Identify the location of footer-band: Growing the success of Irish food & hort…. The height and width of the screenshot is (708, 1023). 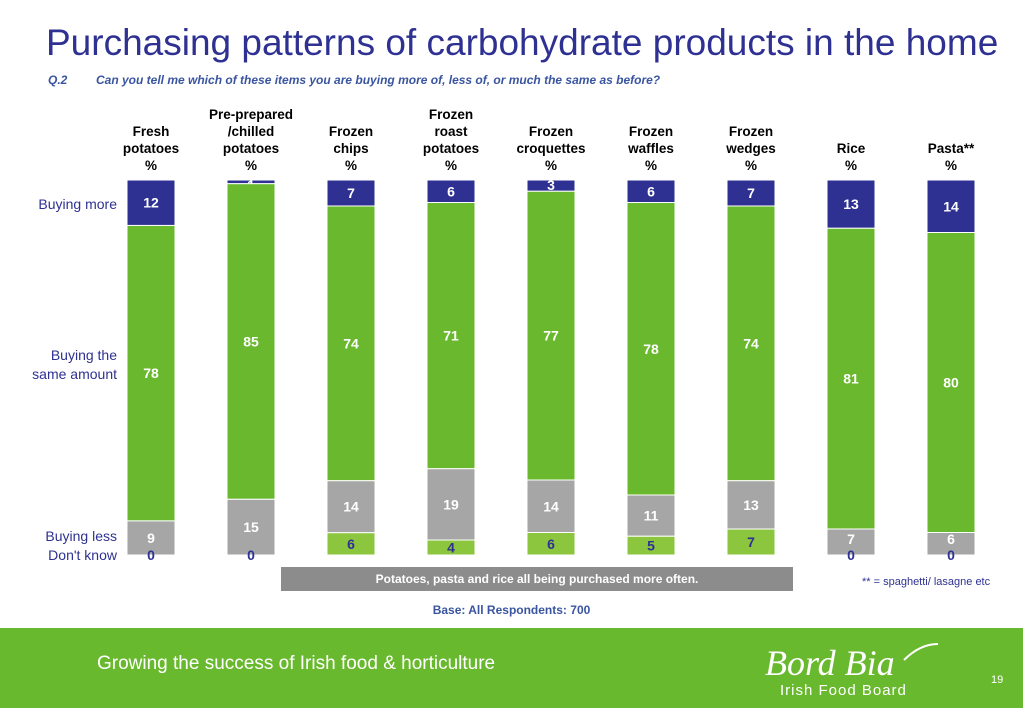
(511, 668).